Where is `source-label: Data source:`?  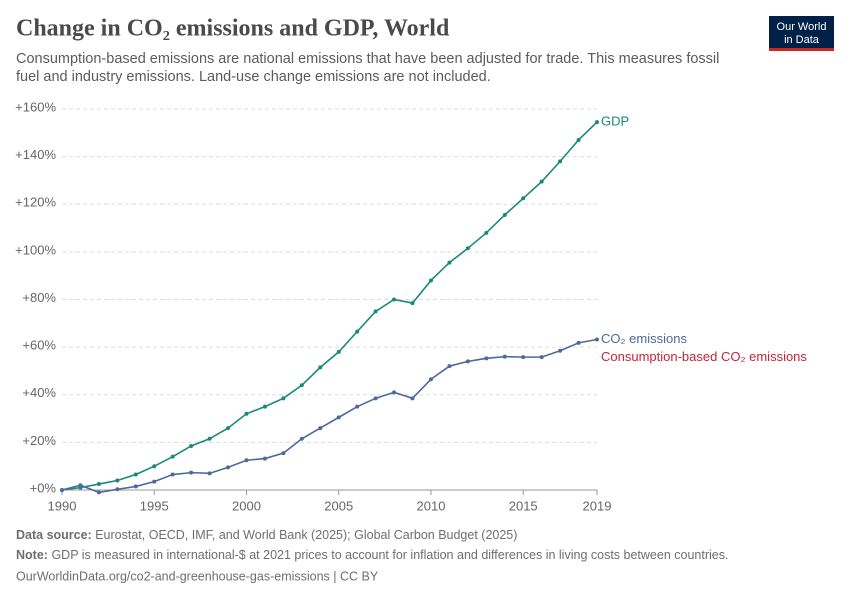
source-label: Data source: is located at coordinates (54, 535).